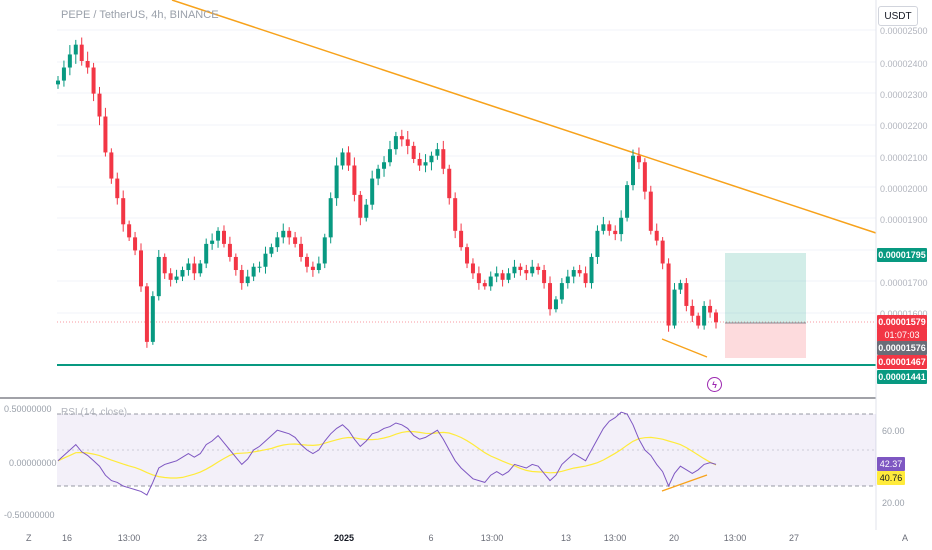 This screenshot has height=550, width=932. Describe the element at coordinates (904, 126) in the screenshot. I see `price-tick: 0.00002200` at that location.